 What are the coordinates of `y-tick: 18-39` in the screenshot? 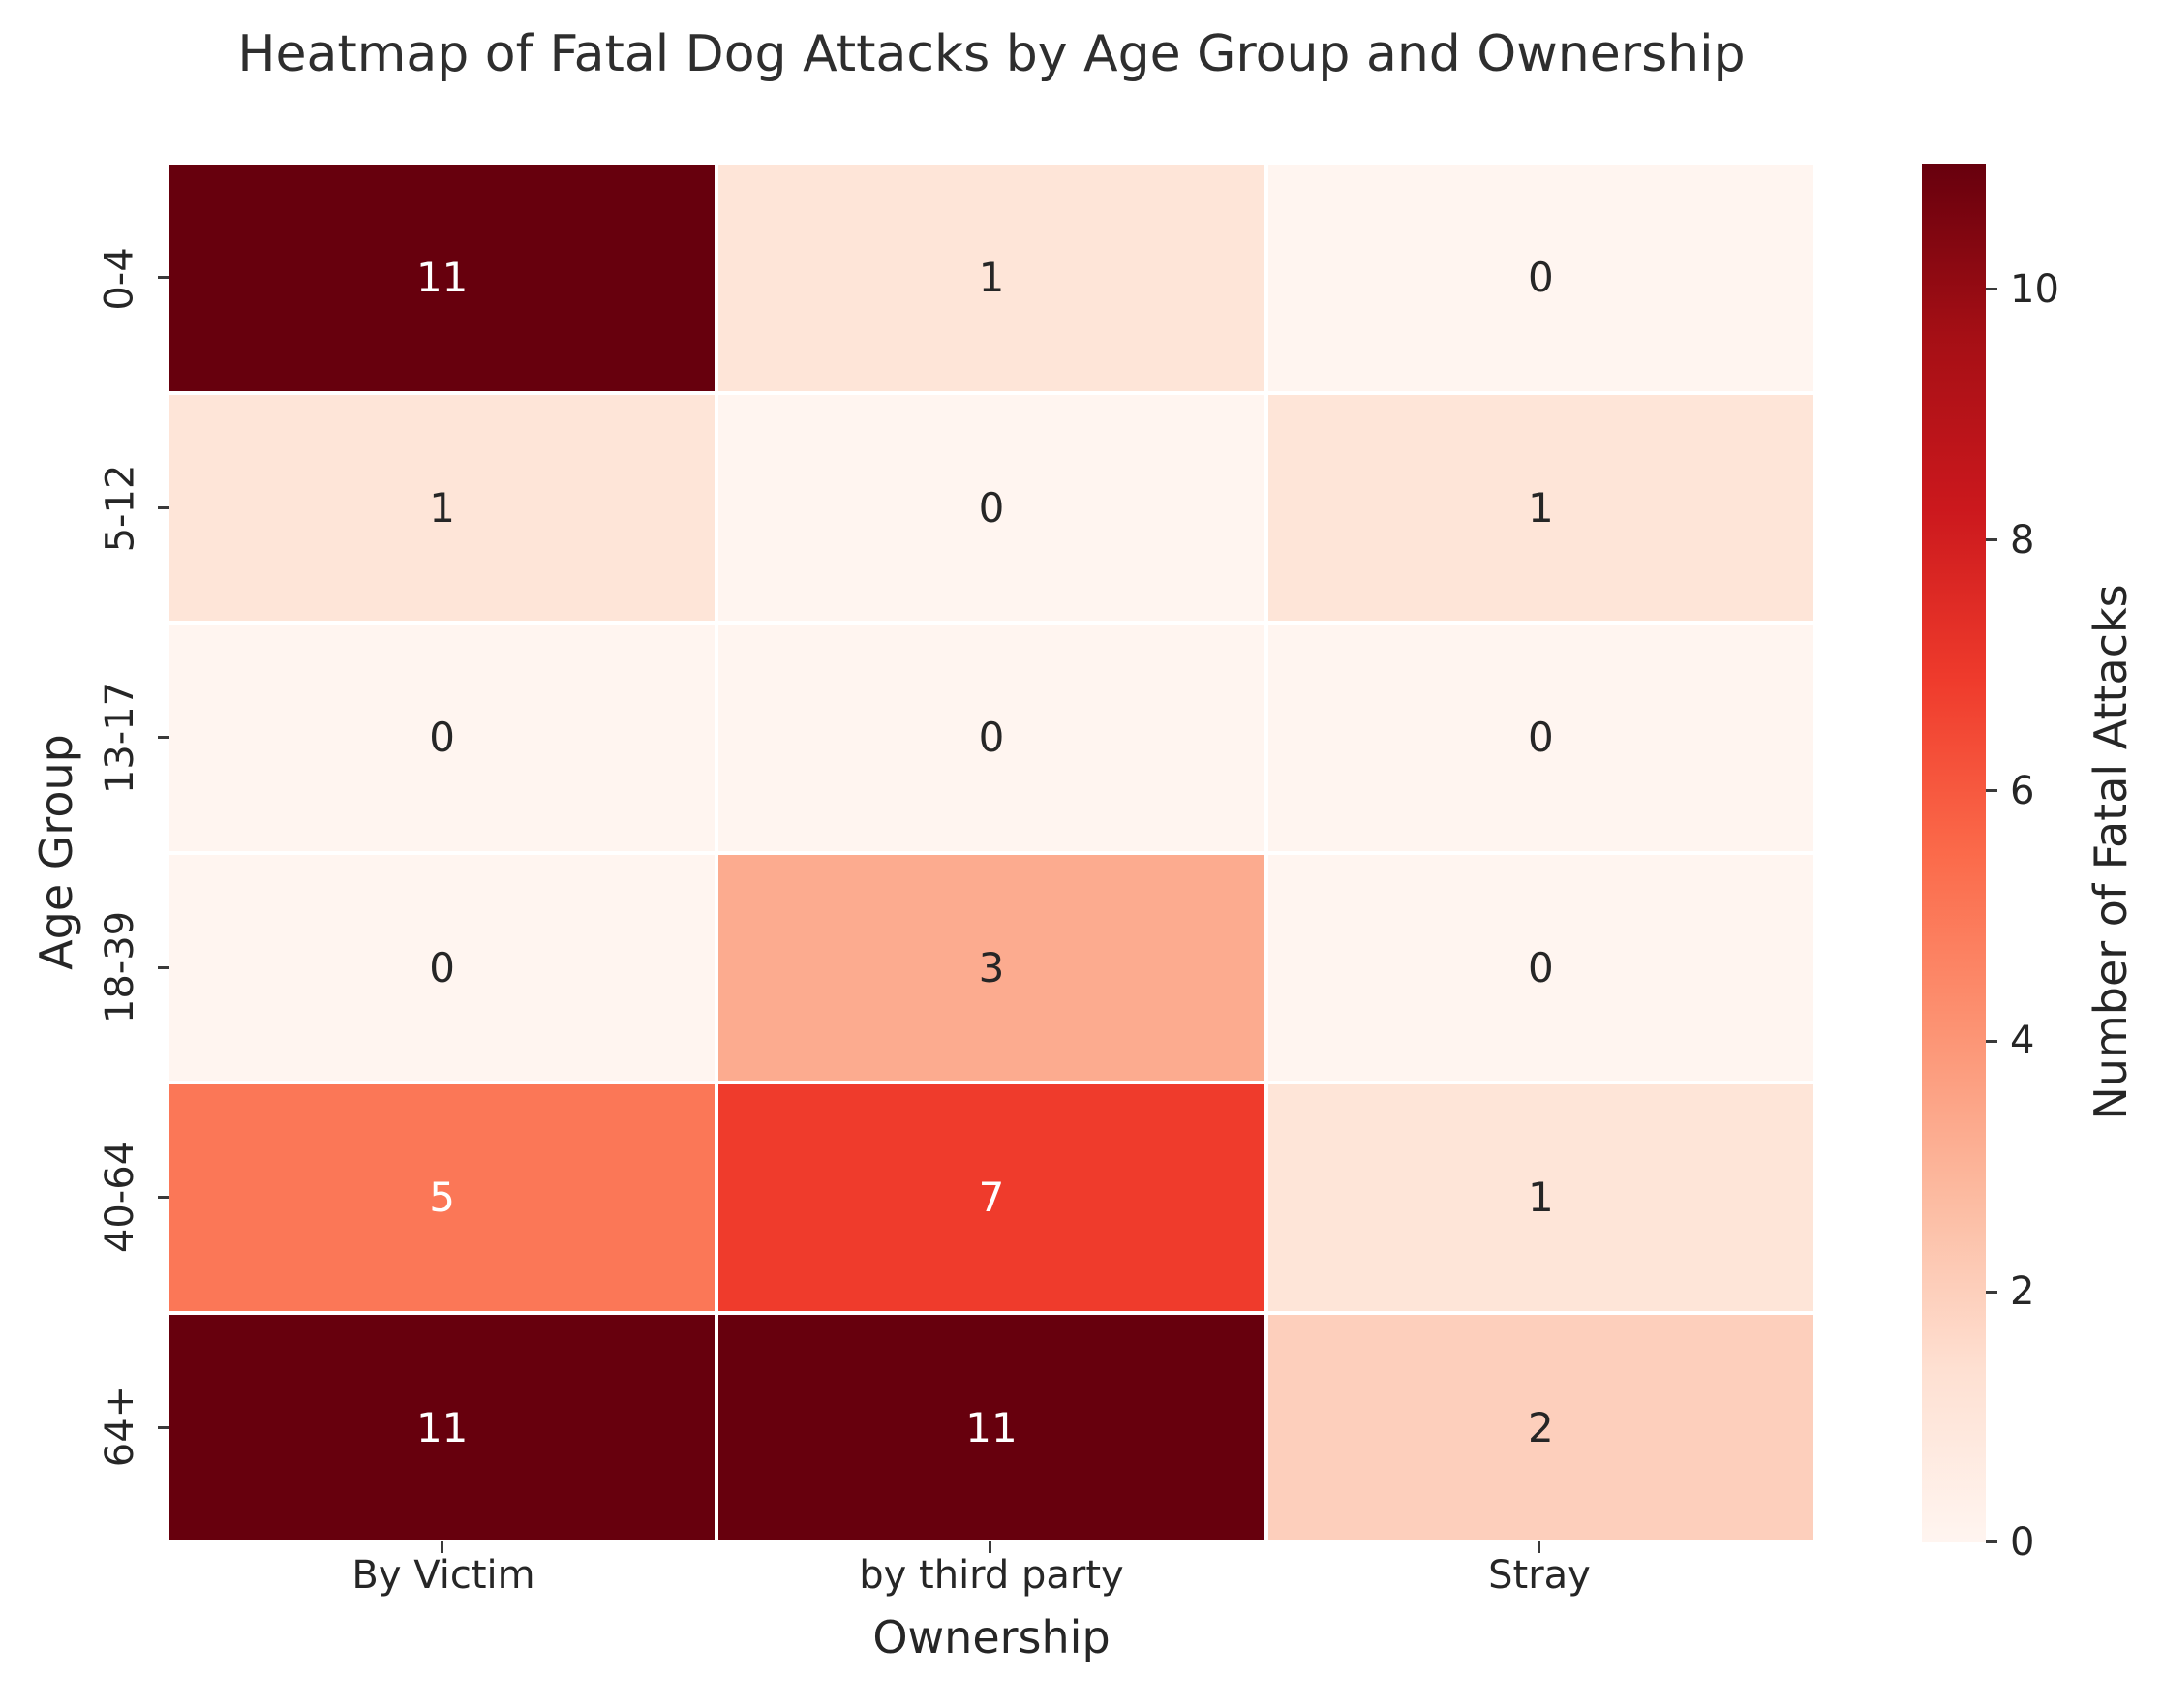 It's located at (120, 967).